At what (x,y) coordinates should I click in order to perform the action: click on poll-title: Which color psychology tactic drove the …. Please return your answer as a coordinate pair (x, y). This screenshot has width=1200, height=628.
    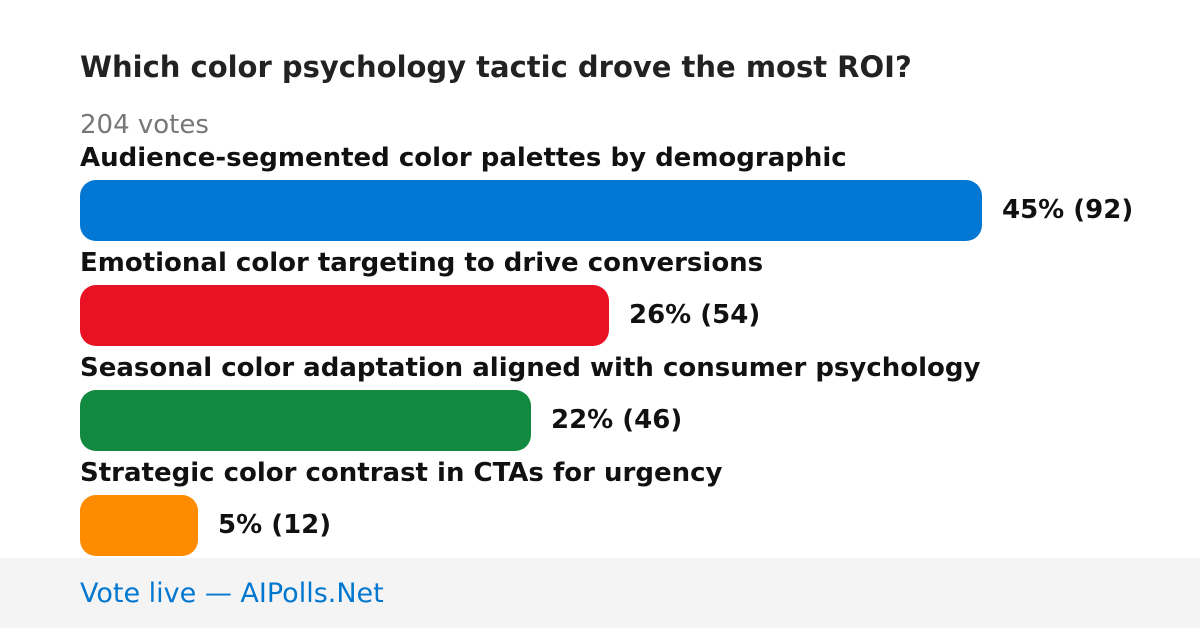
    Looking at the image, I should click on (496, 67).